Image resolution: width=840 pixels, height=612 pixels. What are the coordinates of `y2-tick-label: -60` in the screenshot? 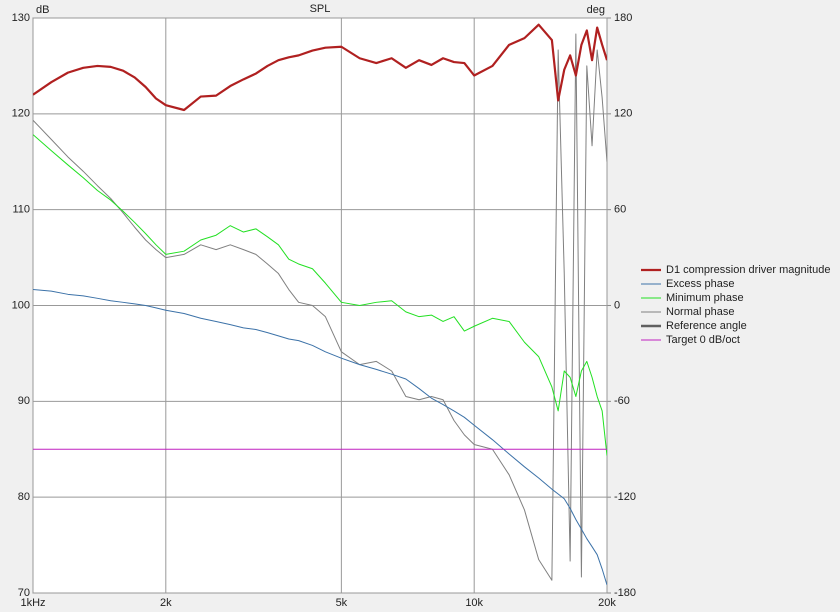 It's located at (622, 401).